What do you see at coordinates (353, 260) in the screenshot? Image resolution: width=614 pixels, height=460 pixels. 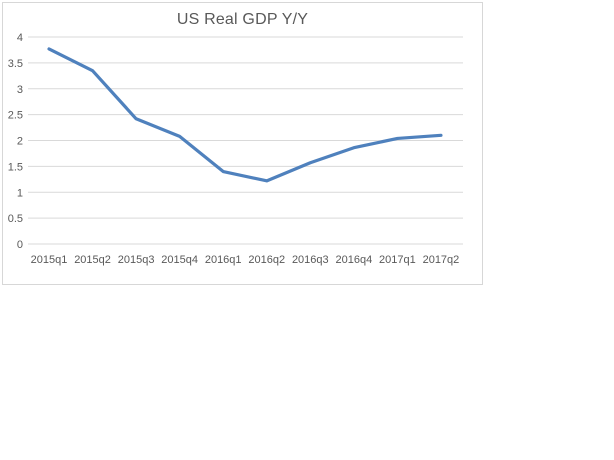 I see `x-tick-label: 2016q4` at bounding box center [353, 260].